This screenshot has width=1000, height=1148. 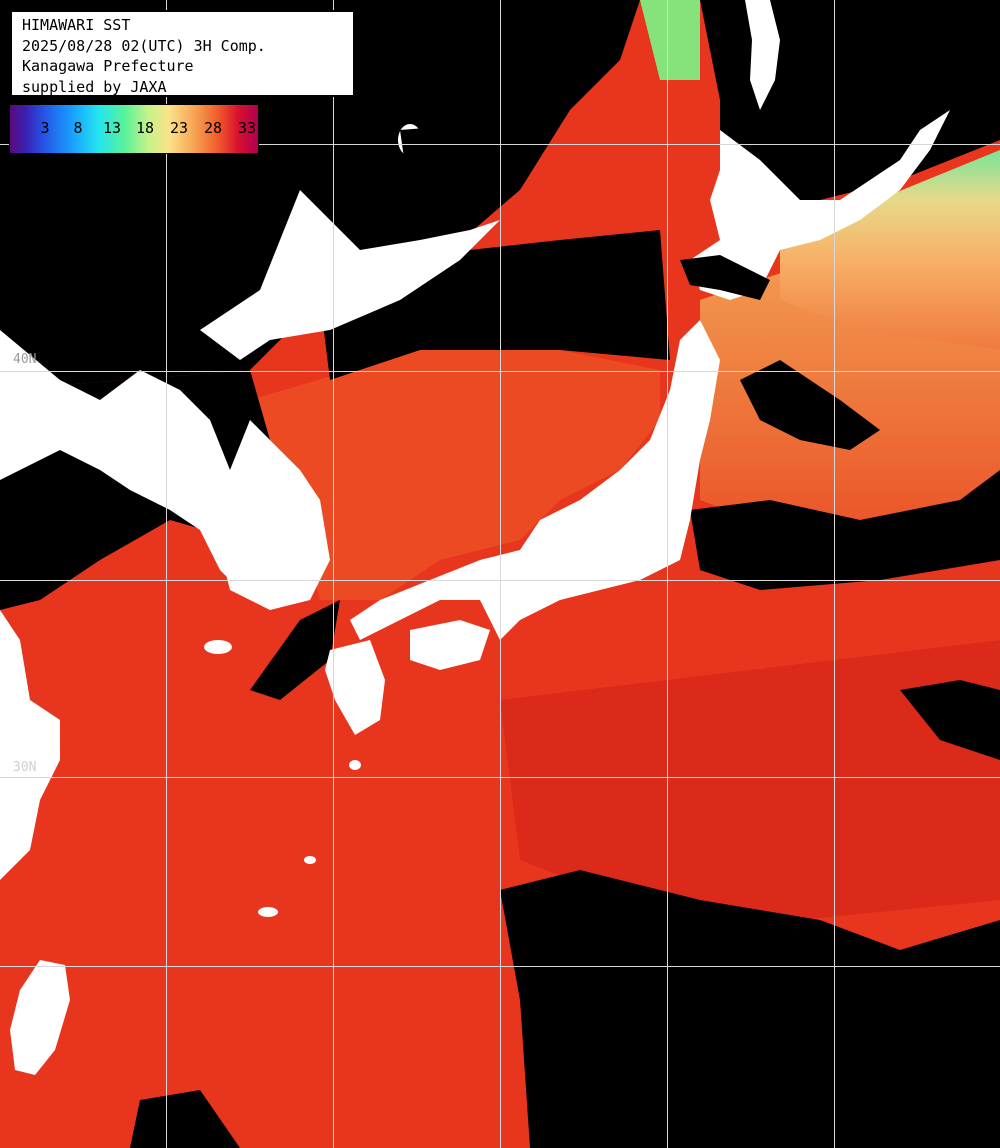 What do you see at coordinates (25, 359) in the screenshot?
I see `lat-label-40n: 40N` at bounding box center [25, 359].